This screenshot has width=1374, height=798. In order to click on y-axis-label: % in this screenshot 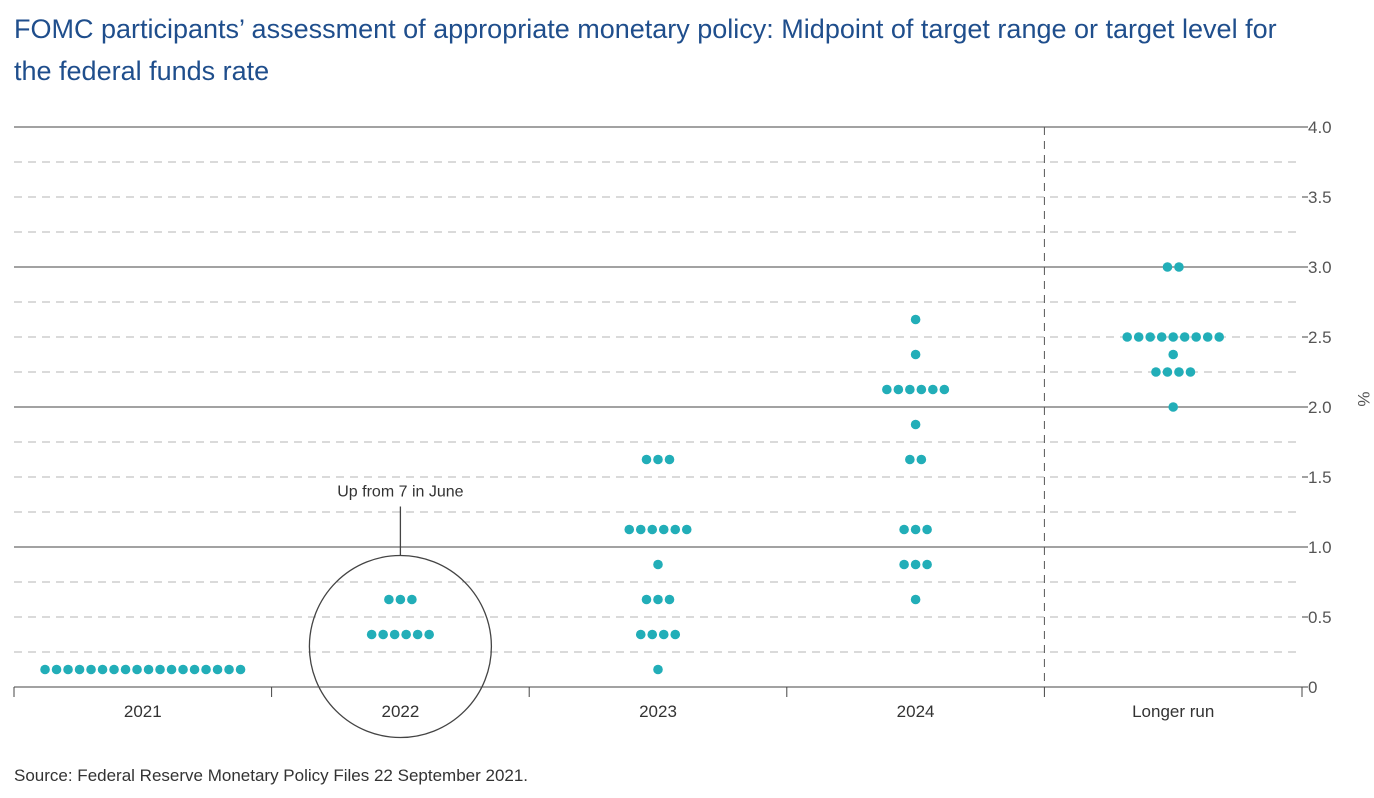, I will do `click(1363, 398)`.